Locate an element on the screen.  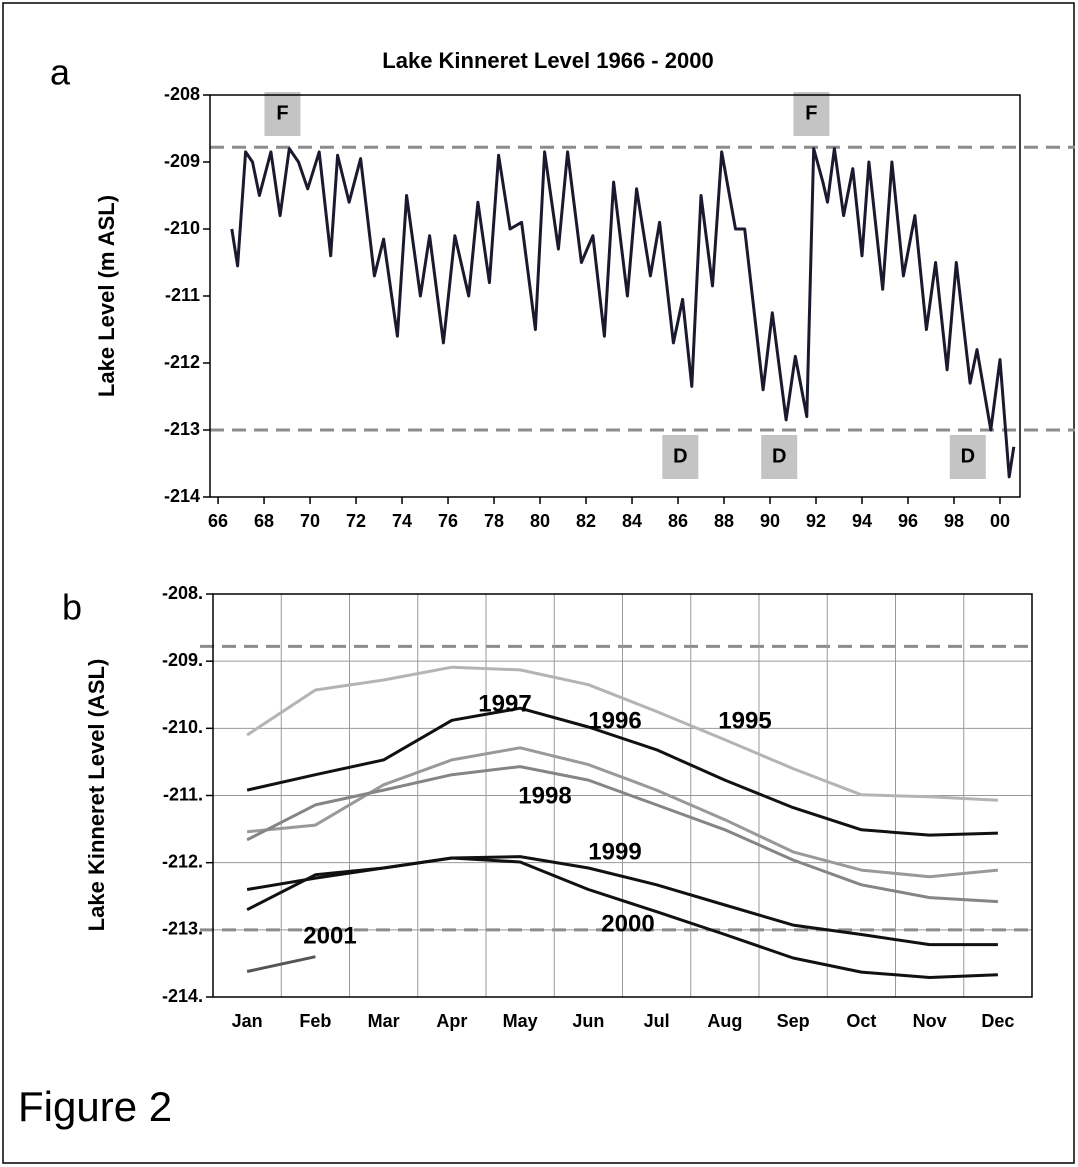
x-tick-label: 68 is located at coordinates (264, 521).